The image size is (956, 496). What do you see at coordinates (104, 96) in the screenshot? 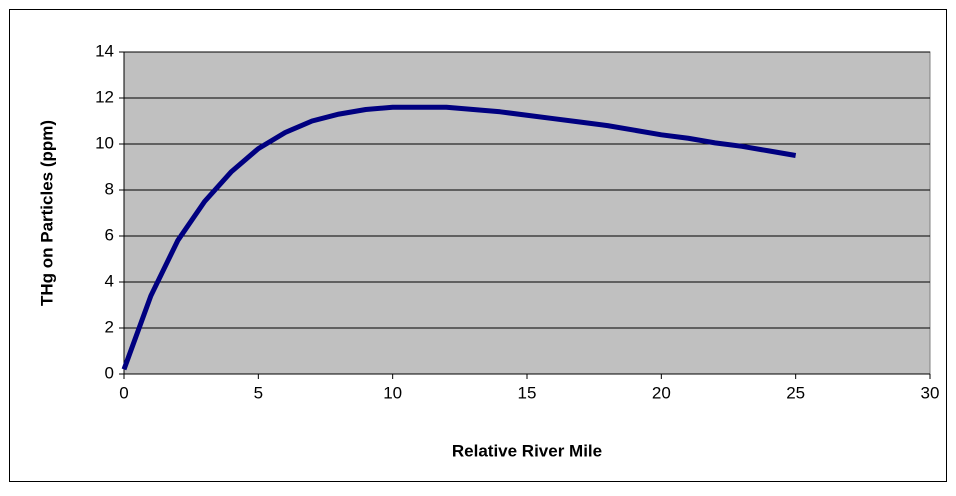
I see `y-tick-label: 12` at bounding box center [104, 96].